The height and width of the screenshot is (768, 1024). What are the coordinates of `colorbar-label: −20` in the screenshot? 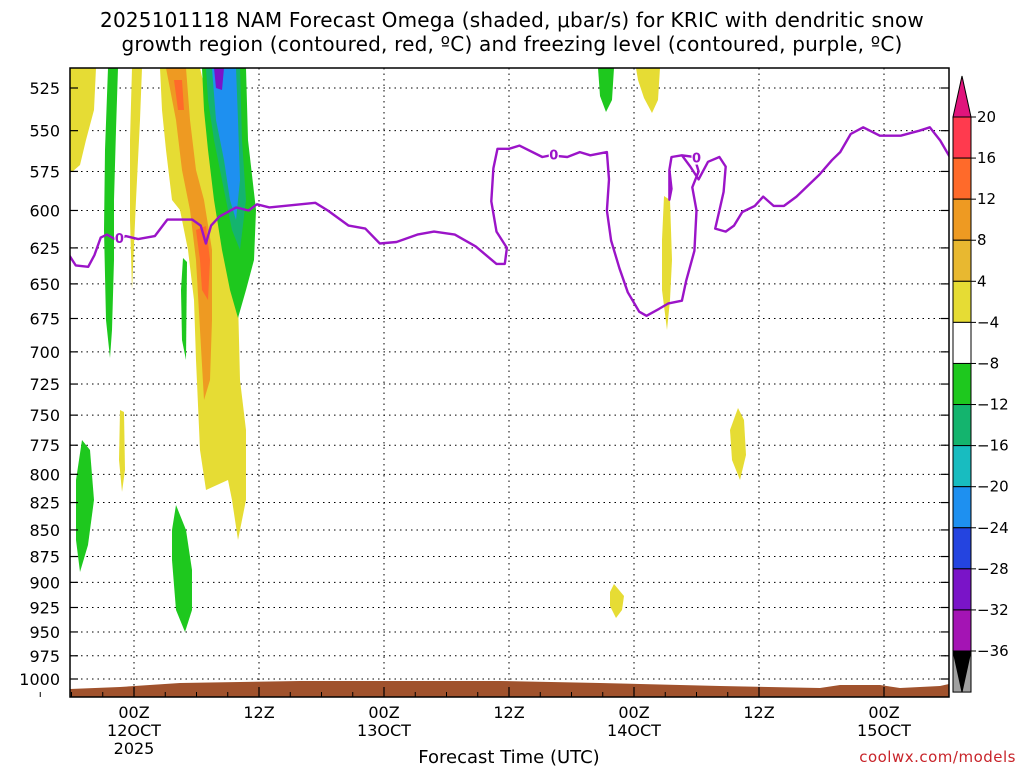 It's located at (993, 487).